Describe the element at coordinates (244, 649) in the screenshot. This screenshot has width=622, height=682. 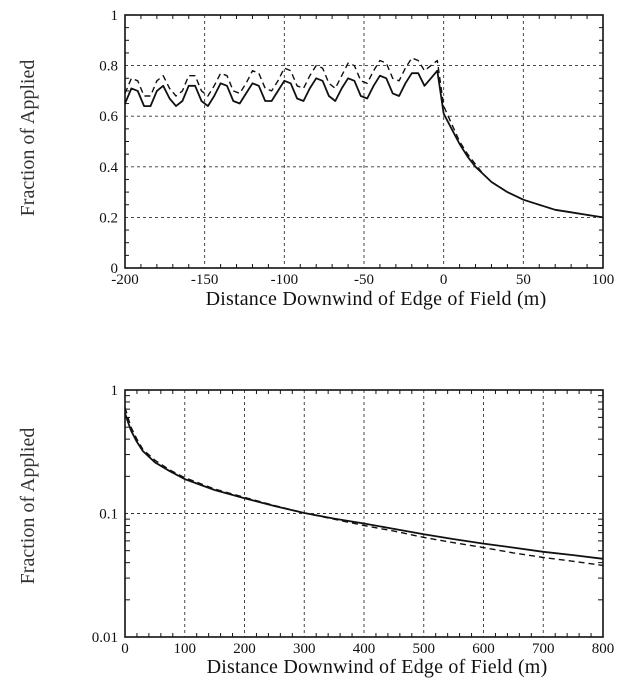
I see `x-tick-label: 200` at that location.